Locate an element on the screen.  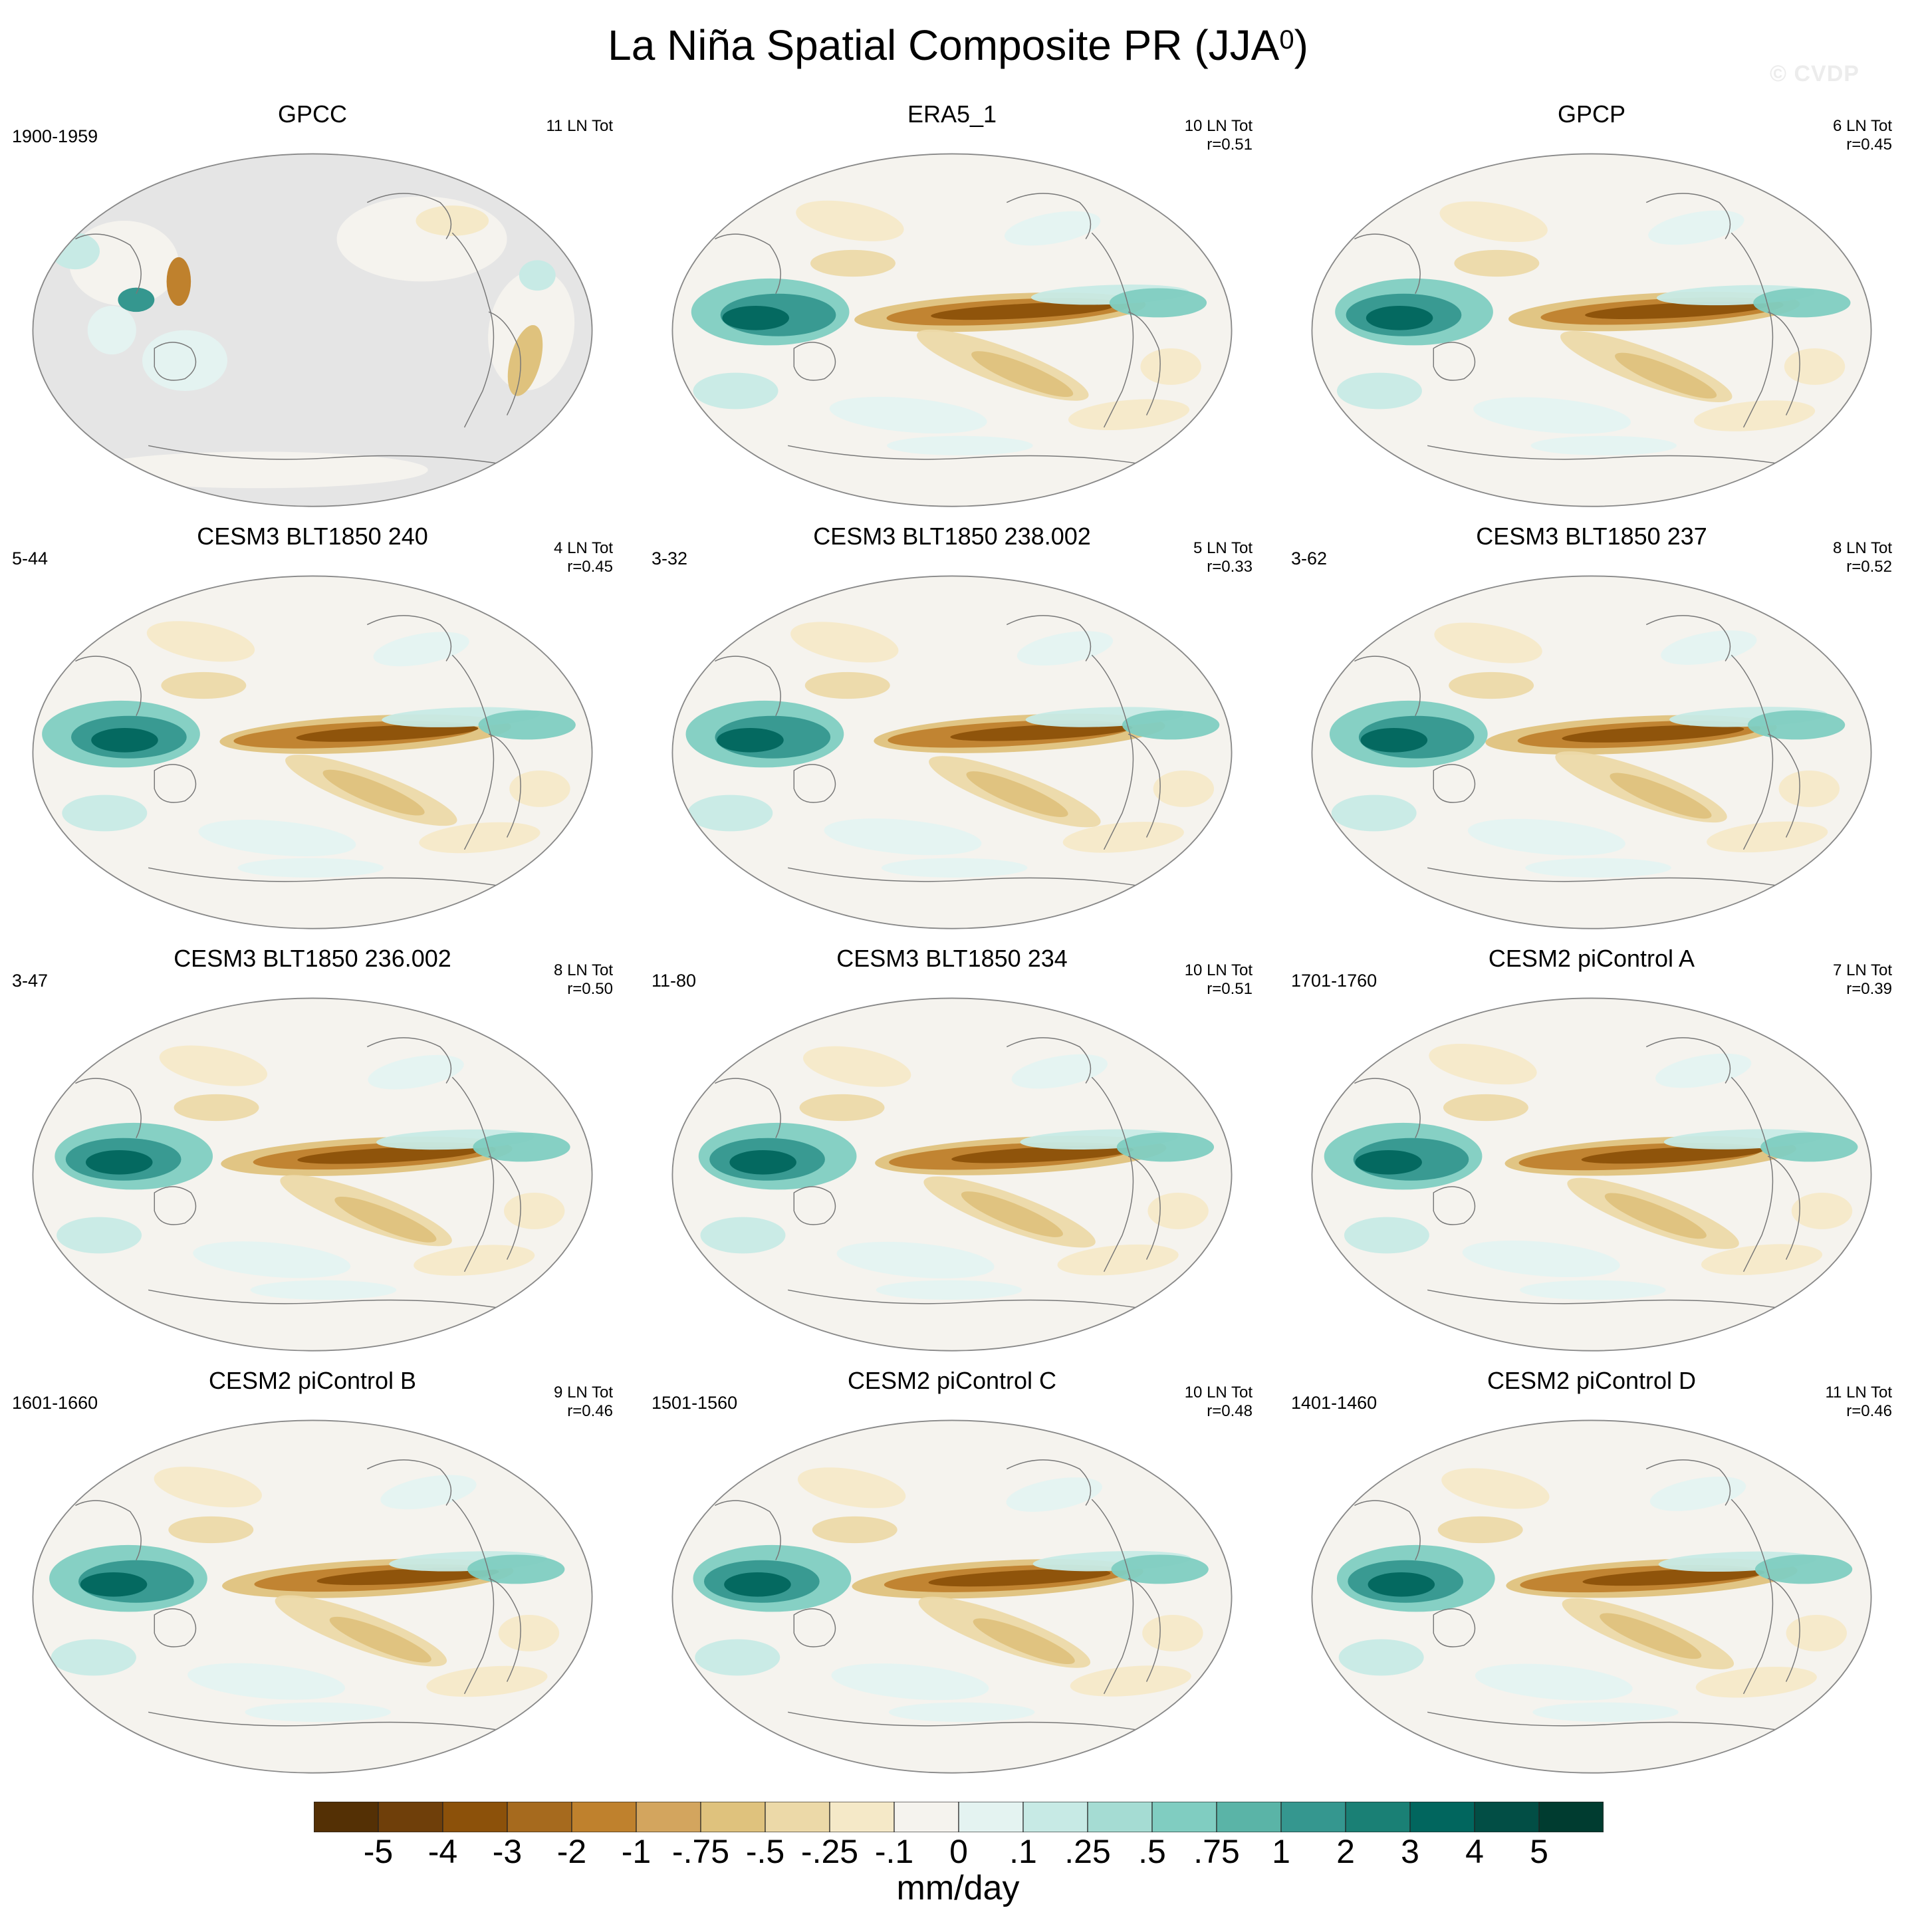
panel-period: 1401-1460 is located at coordinates (1334, 1403).